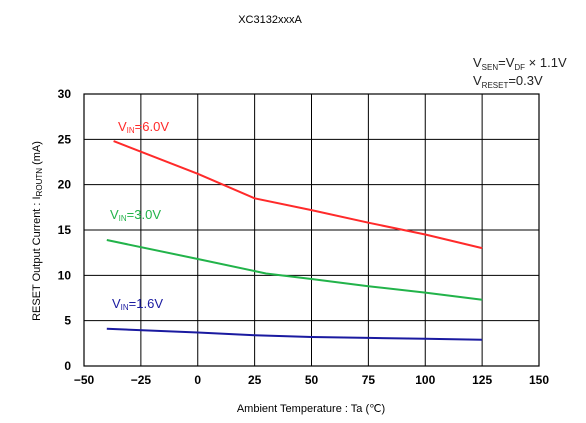  What do you see at coordinates (520, 63) in the screenshot?
I see `condition-0: VSEN=VDF × 1.1V` at bounding box center [520, 63].